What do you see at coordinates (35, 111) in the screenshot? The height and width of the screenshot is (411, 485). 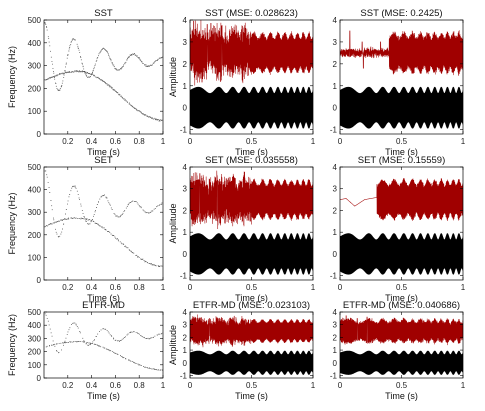 I see `y-tick-label: 100` at bounding box center [35, 111].